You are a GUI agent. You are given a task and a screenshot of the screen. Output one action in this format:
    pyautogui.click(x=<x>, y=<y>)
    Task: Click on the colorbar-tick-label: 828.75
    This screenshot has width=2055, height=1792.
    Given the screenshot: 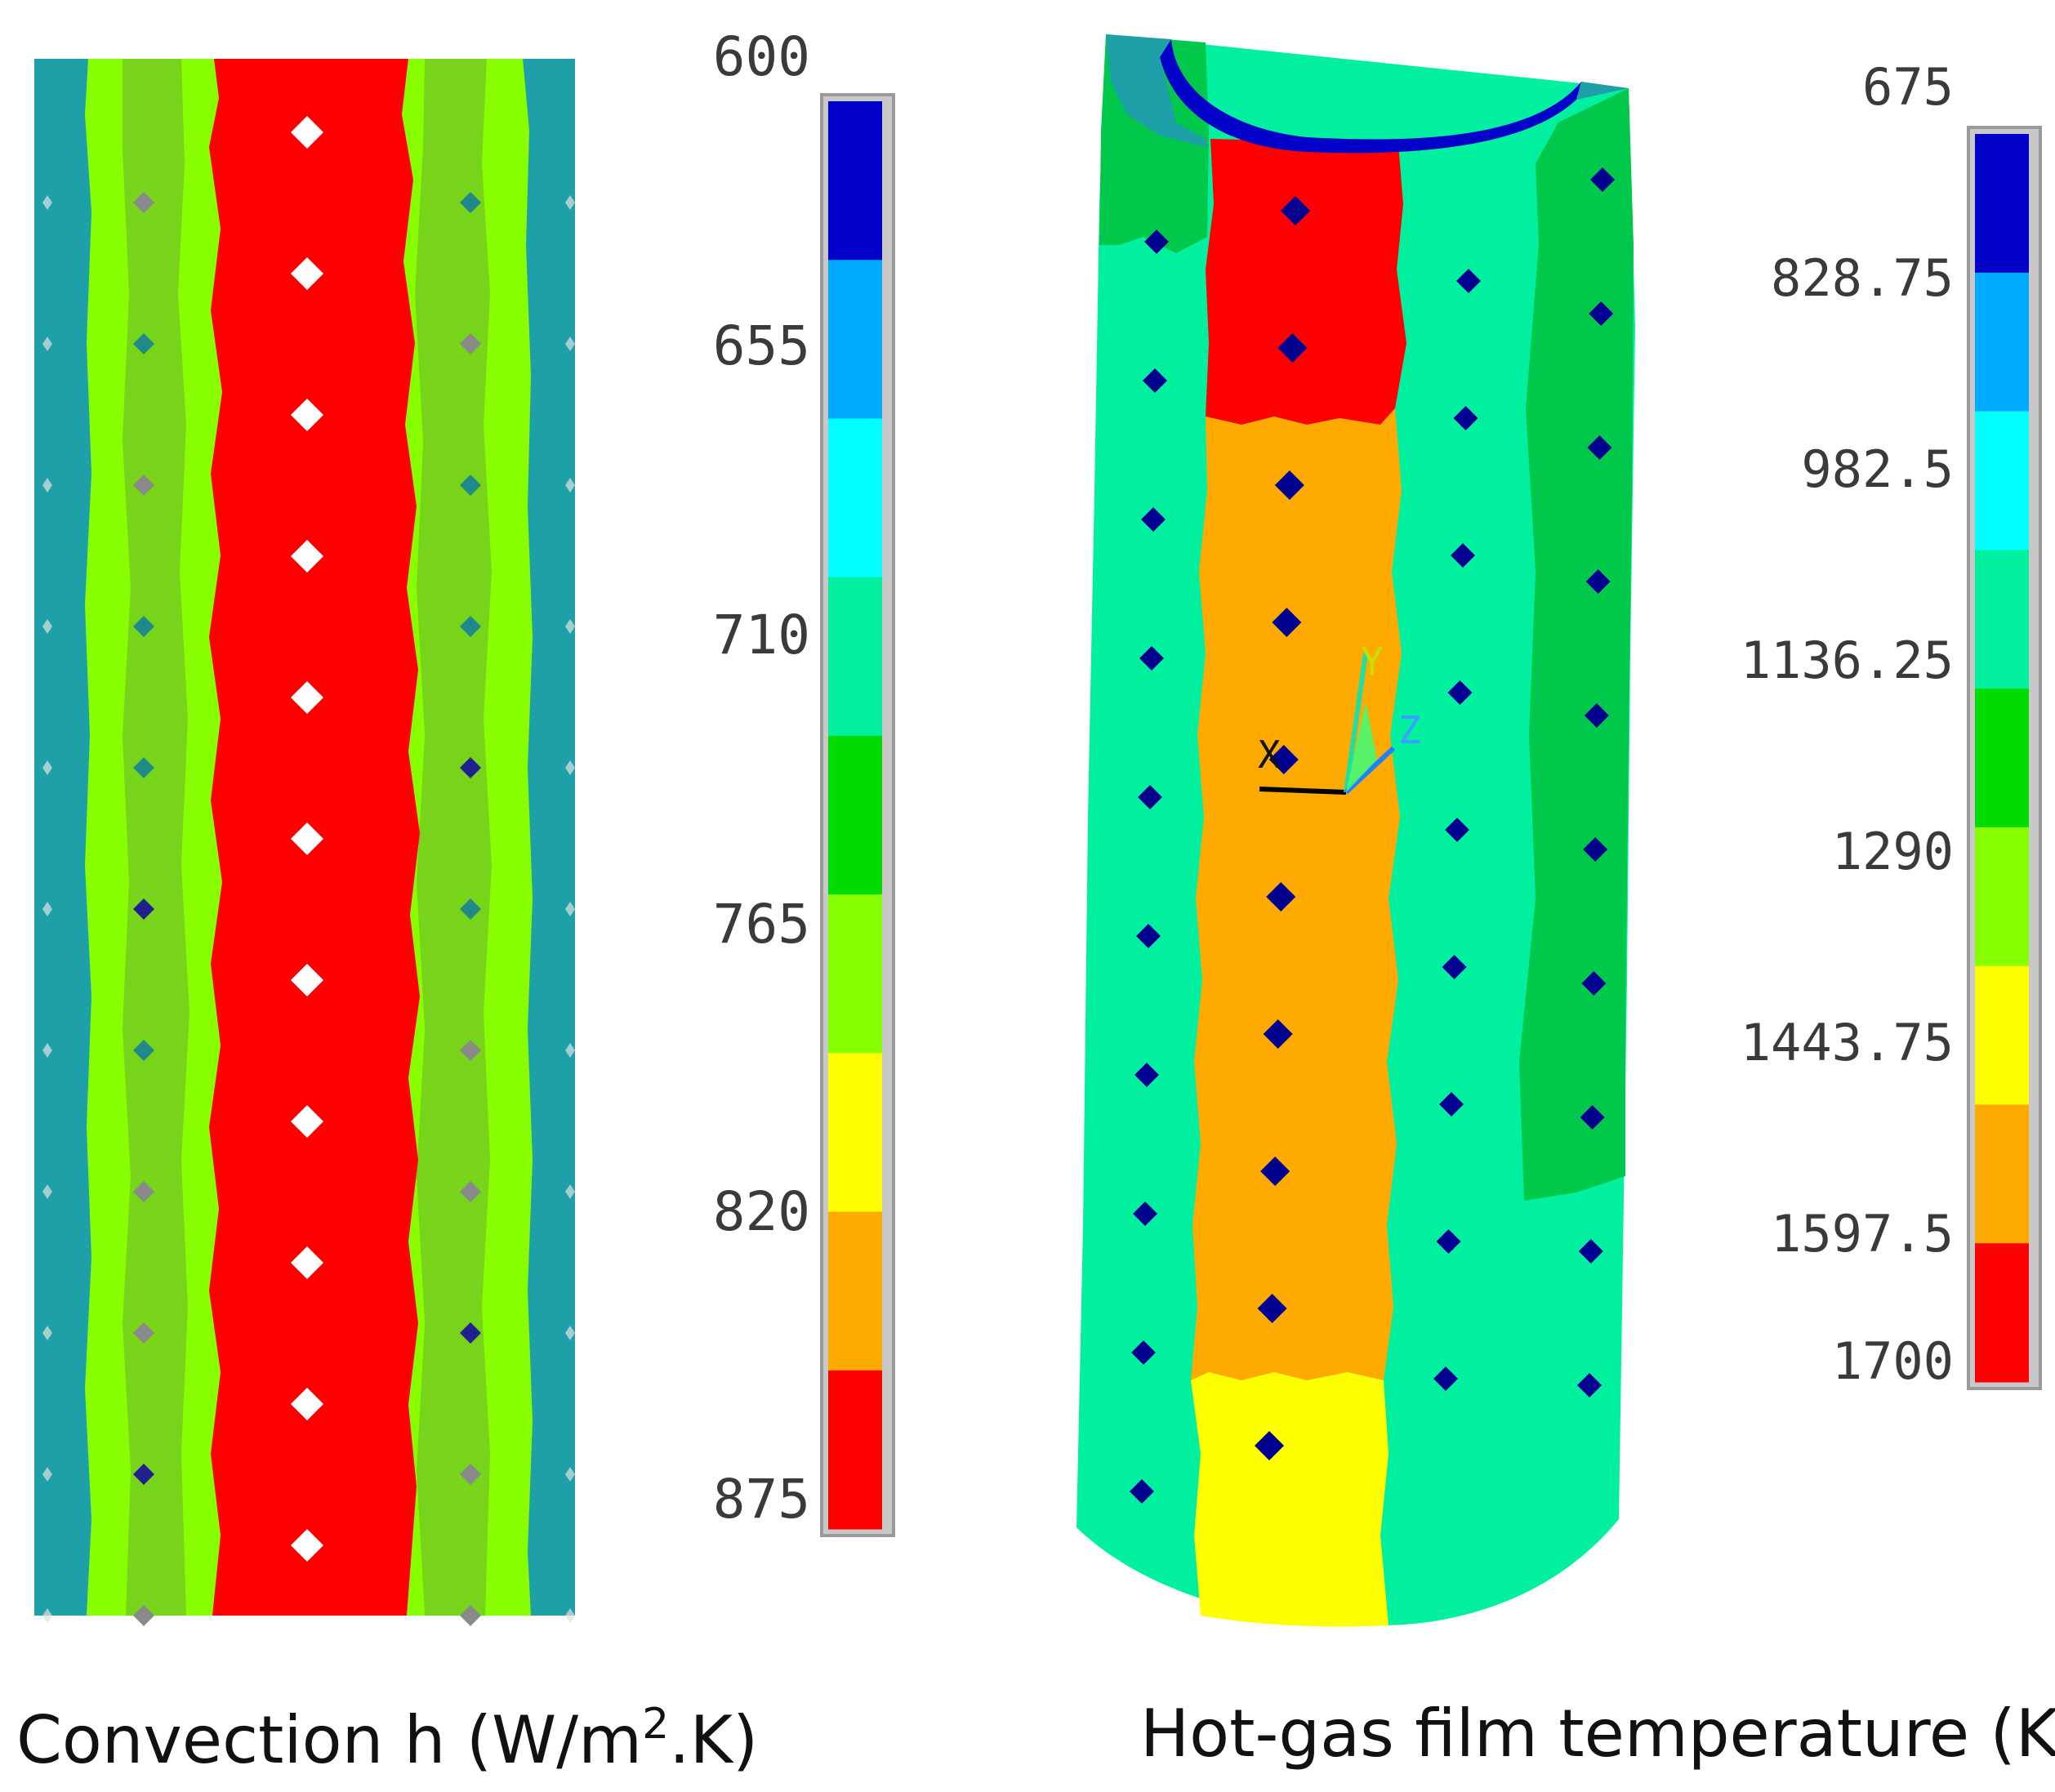 What is the action you would take?
    pyautogui.click(x=1862, y=278)
    